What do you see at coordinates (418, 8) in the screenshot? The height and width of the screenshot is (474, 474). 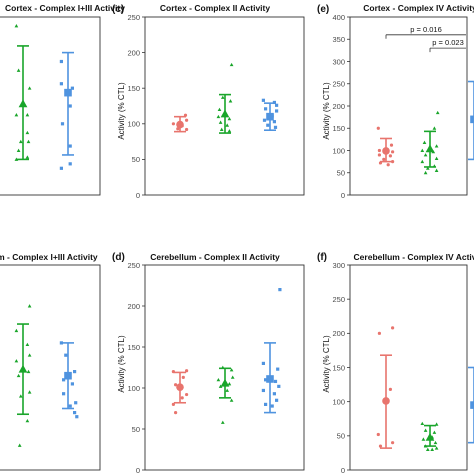 I see `panel-3-title: Cortex - Complex IV Activity` at bounding box center [418, 8].